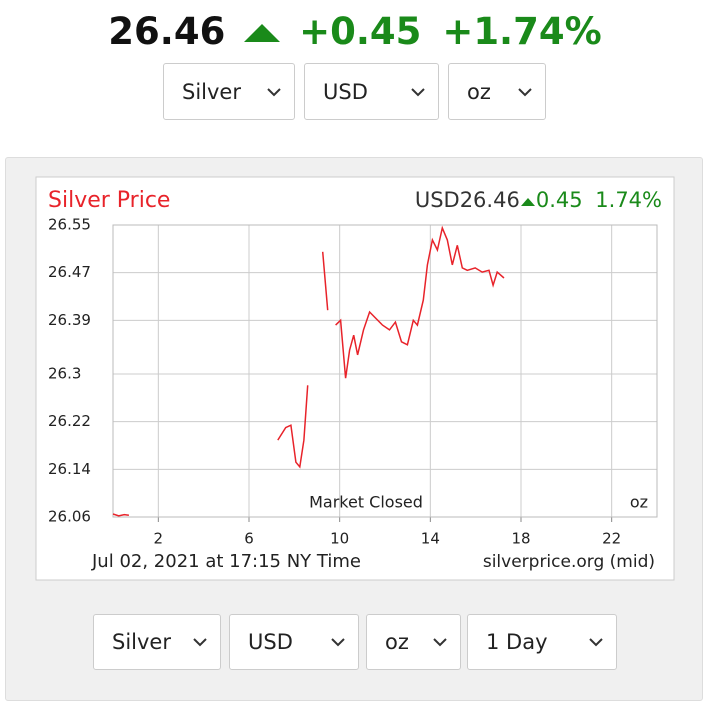  What do you see at coordinates (69, 421) in the screenshot?
I see `y-tick-label: 26.22` at bounding box center [69, 421].